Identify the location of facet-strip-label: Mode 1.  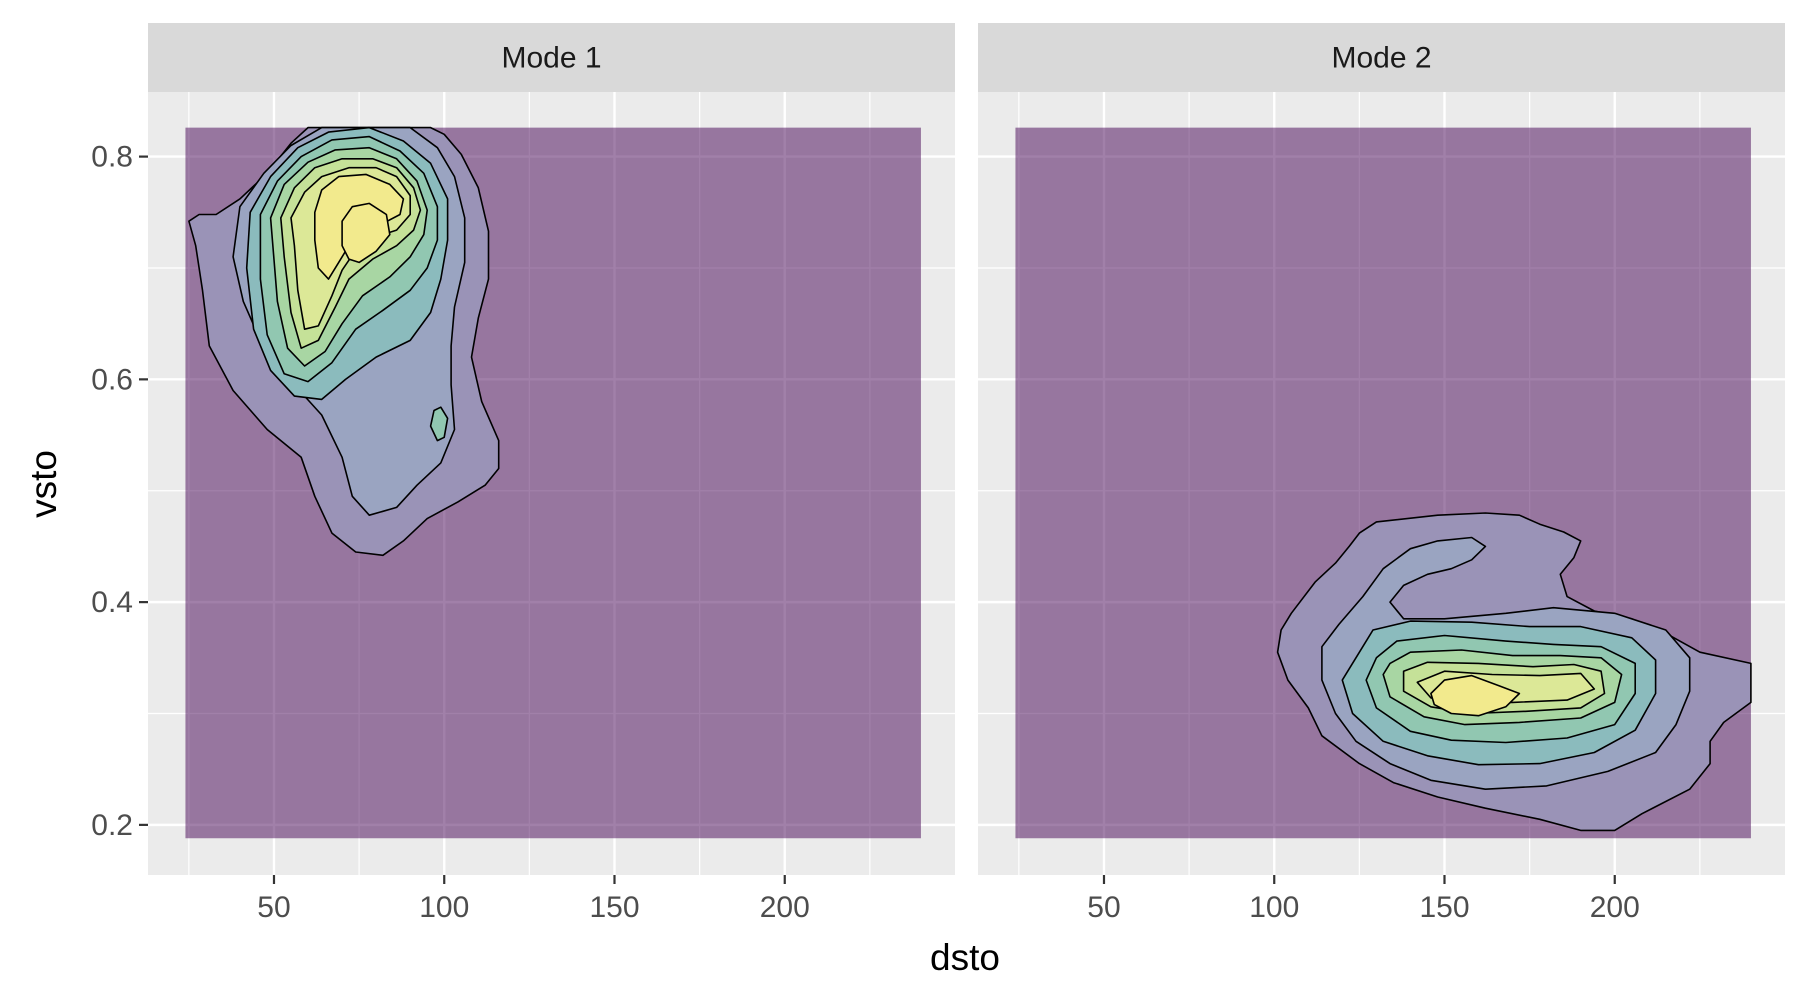
(551, 58).